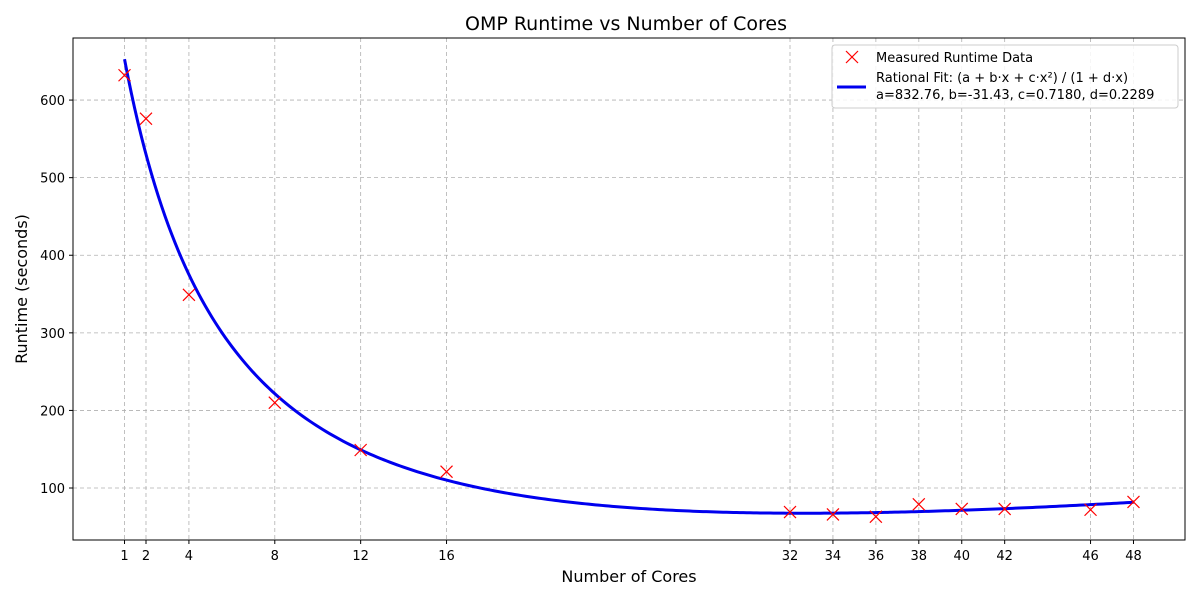 The height and width of the screenshot is (600, 1200). I want to click on y-tick-label: 300, so click(52, 334).